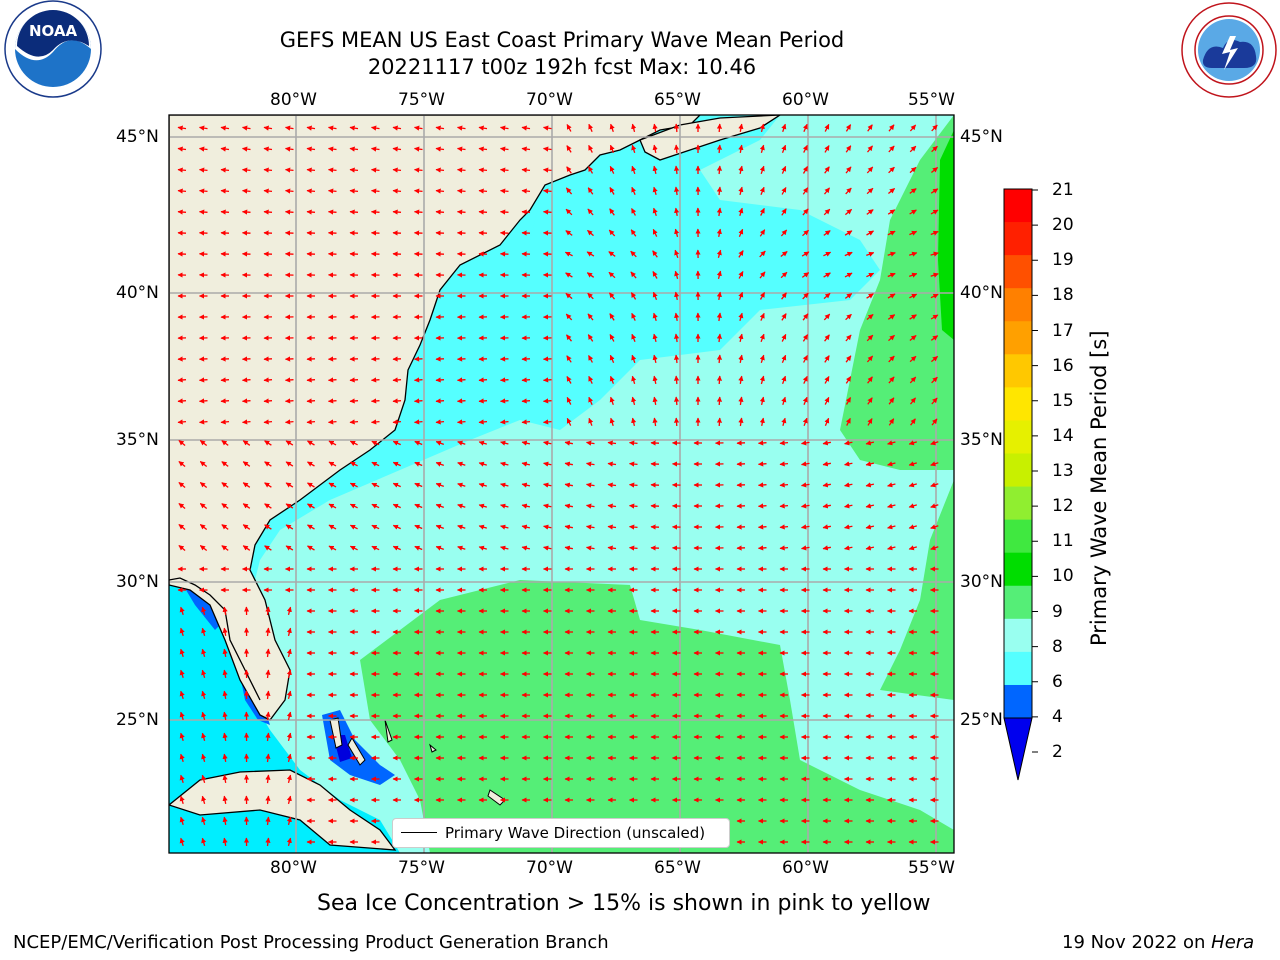 This screenshot has height=960, width=1280. I want to click on lon-label-top-70w: 70°W, so click(549, 100).